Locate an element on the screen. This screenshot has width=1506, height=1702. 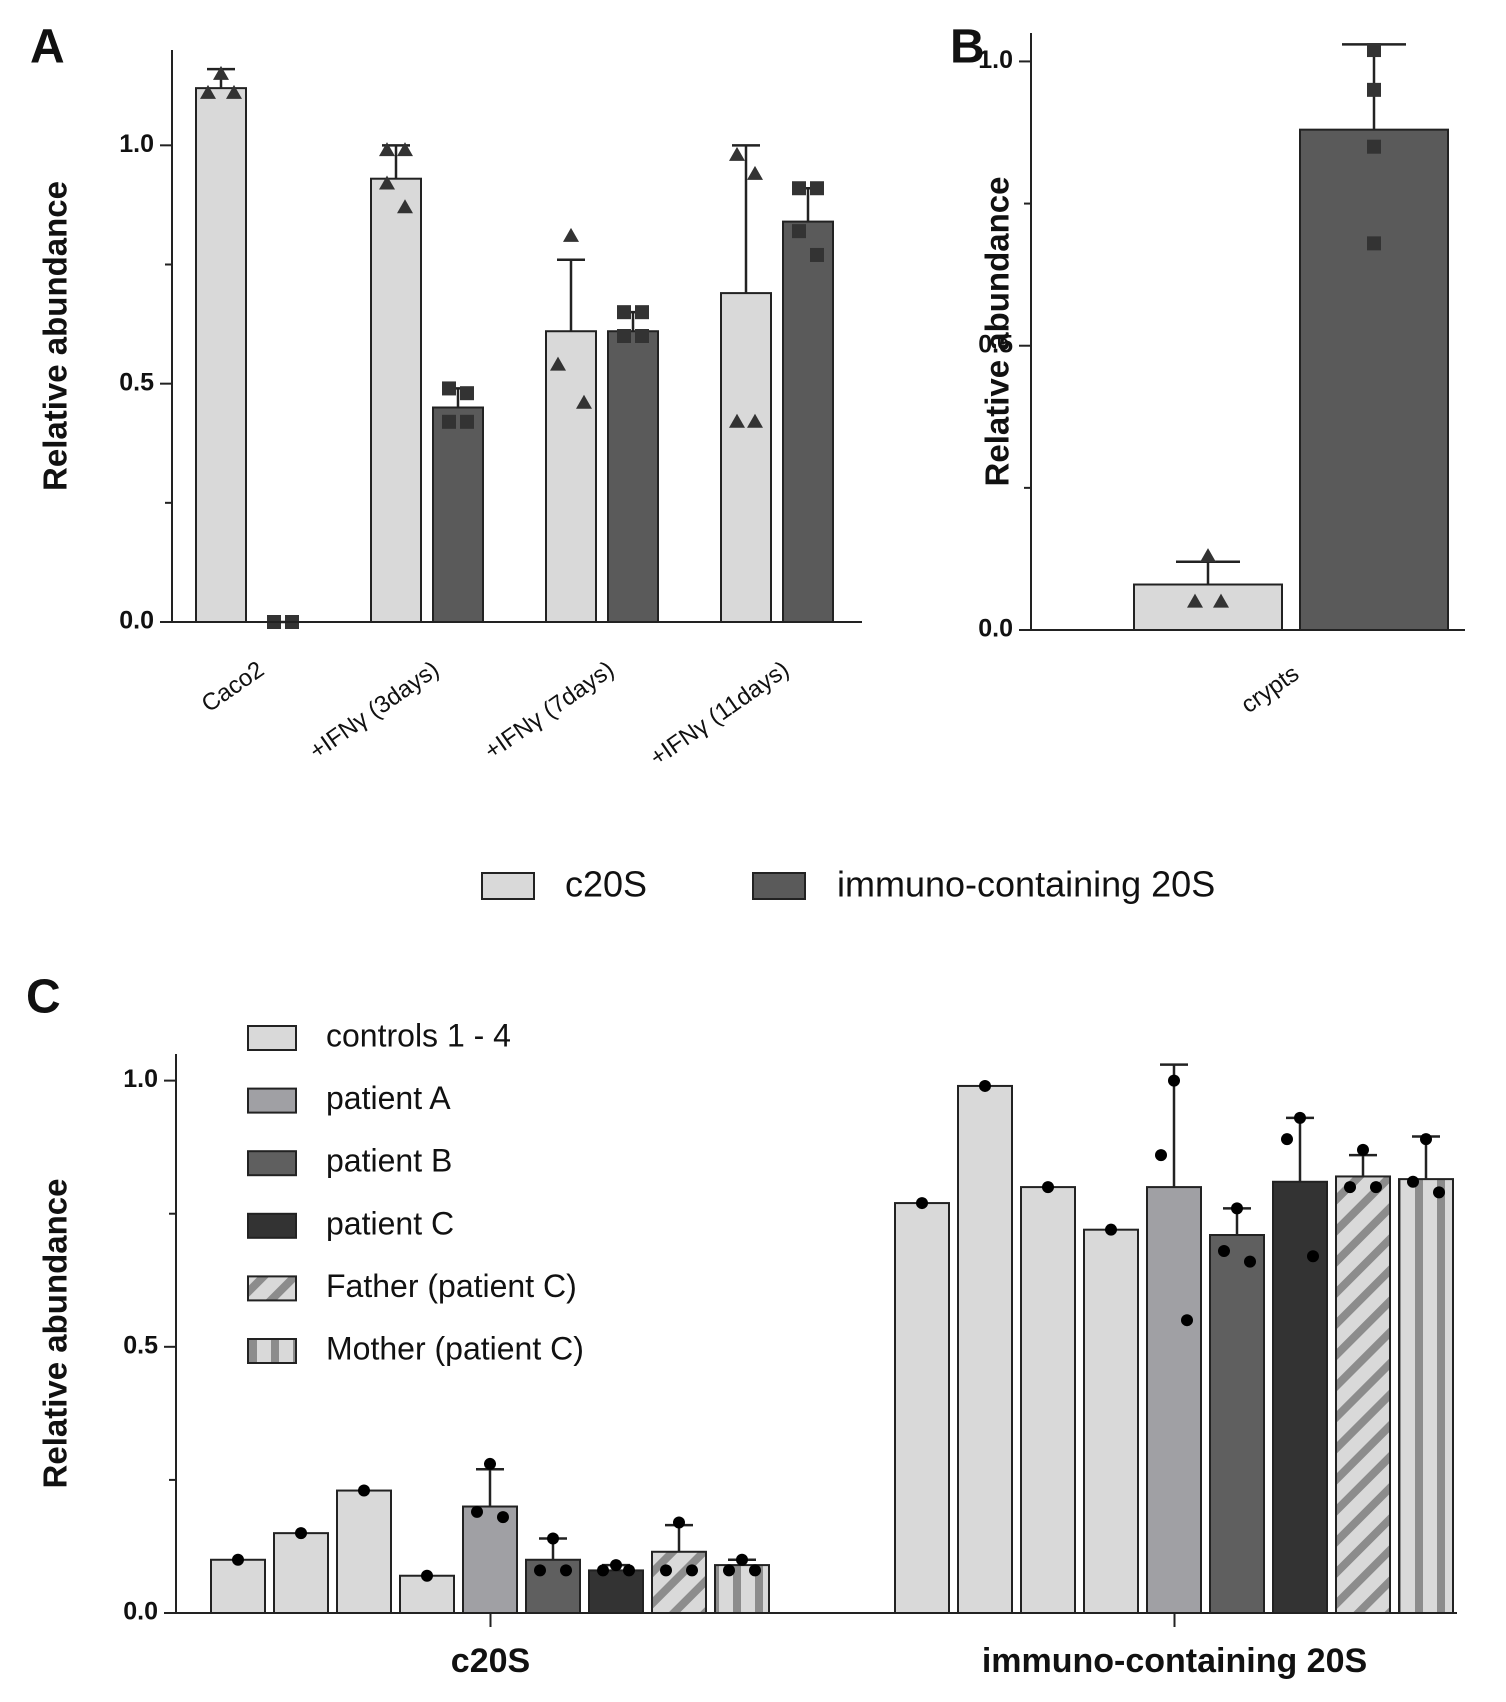
legend-label: patient A is located at coordinates (388, 1098).